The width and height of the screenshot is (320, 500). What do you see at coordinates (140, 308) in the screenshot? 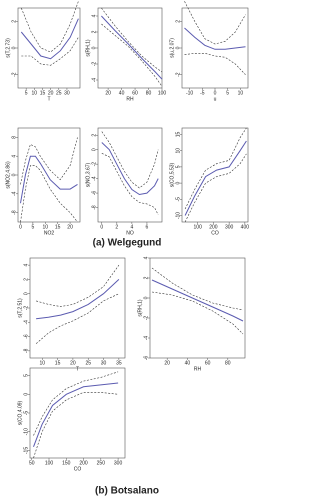
I see `y-axis-label: s(RH,1)` at bounding box center [140, 308].